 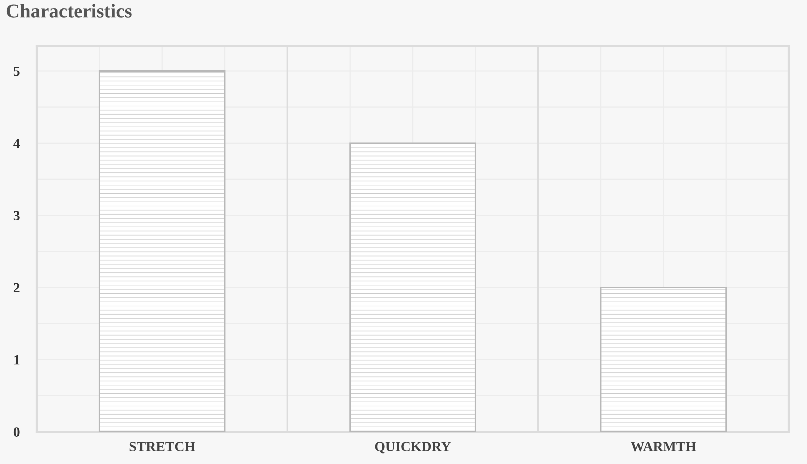 What do you see at coordinates (17, 216) in the screenshot?
I see `y-tick-label: 3` at bounding box center [17, 216].